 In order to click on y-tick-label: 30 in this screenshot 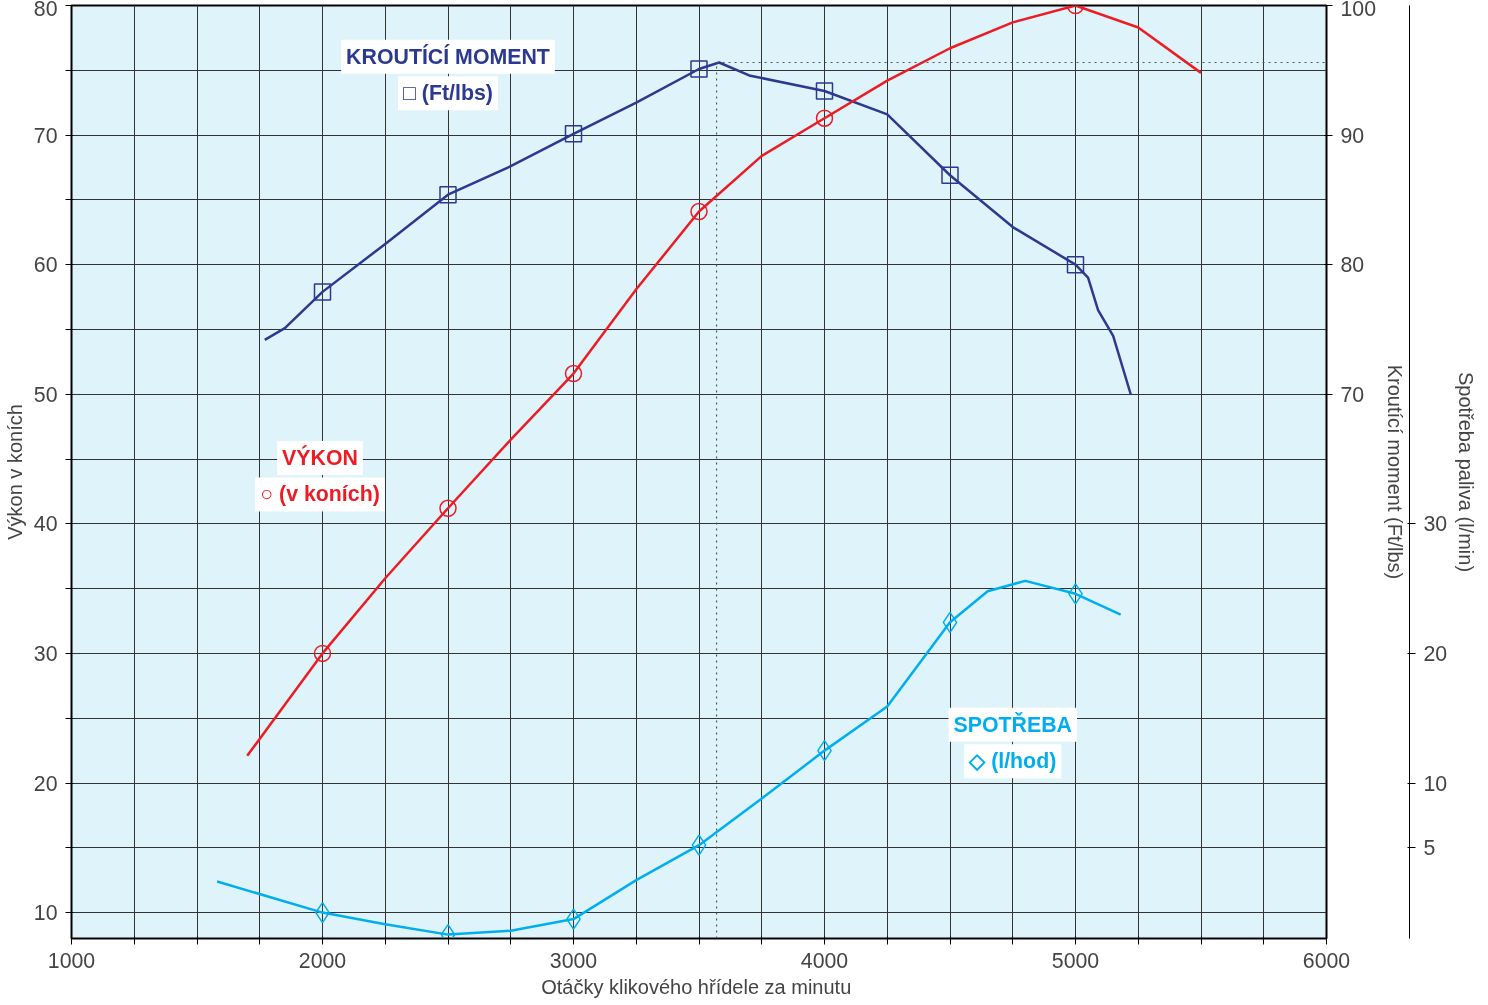, I will do `click(45, 653)`.